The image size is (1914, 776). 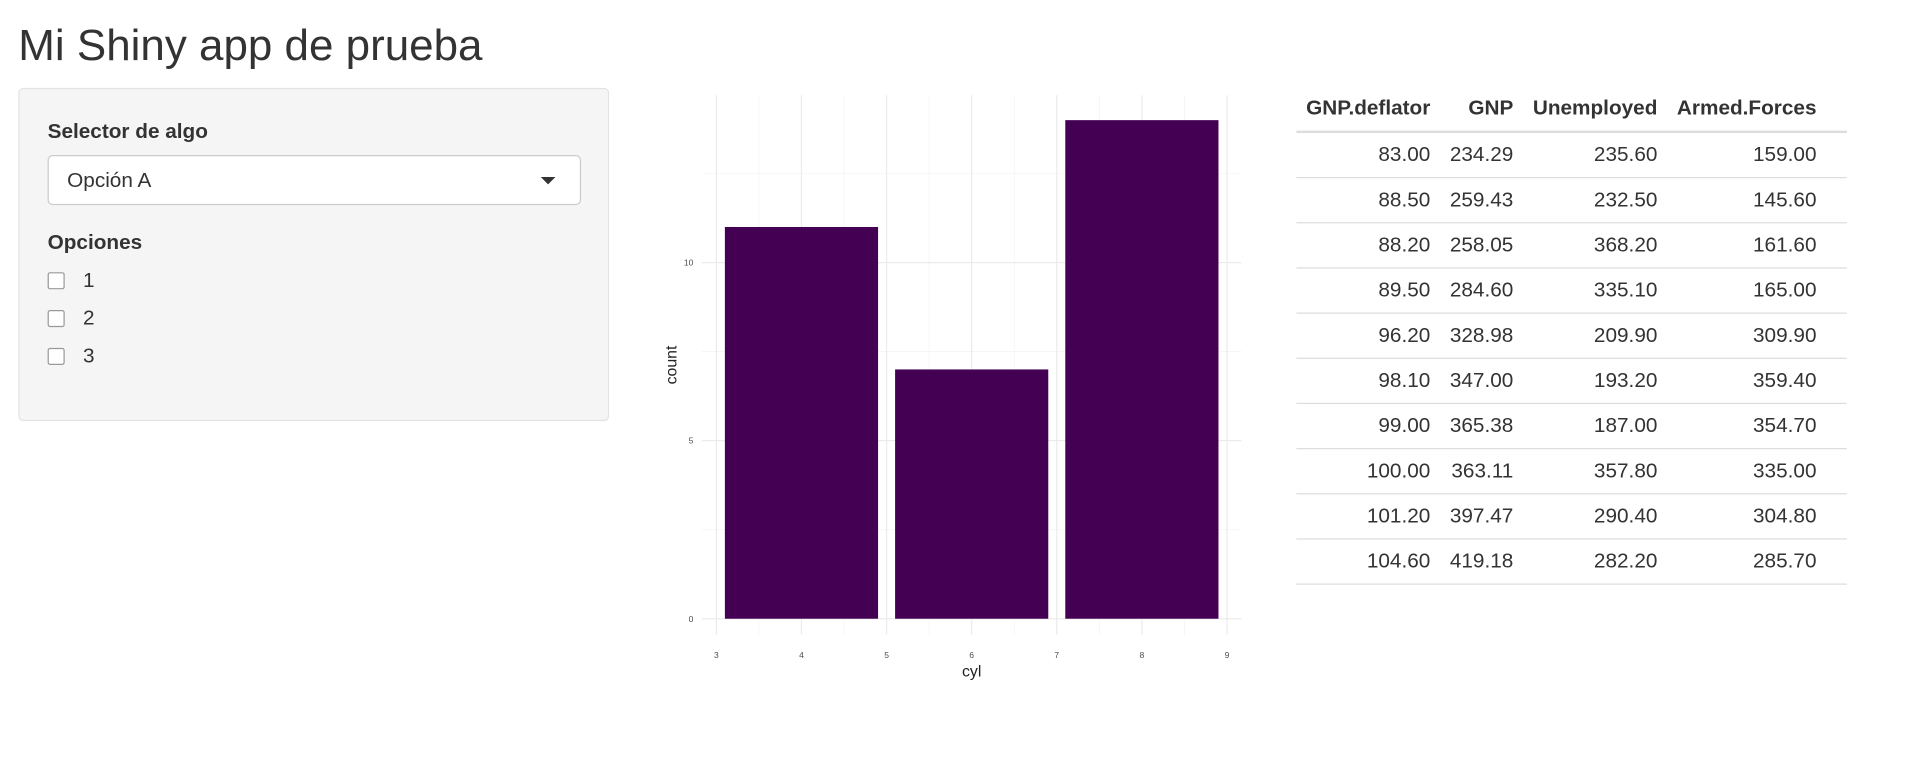 I want to click on table-cell: 187.00, so click(x=1595, y=426).